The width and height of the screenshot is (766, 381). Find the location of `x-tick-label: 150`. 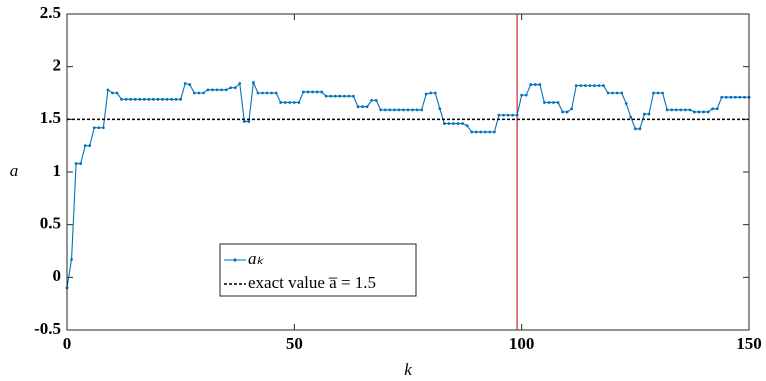

x-tick-label: 150 is located at coordinates (749, 343).